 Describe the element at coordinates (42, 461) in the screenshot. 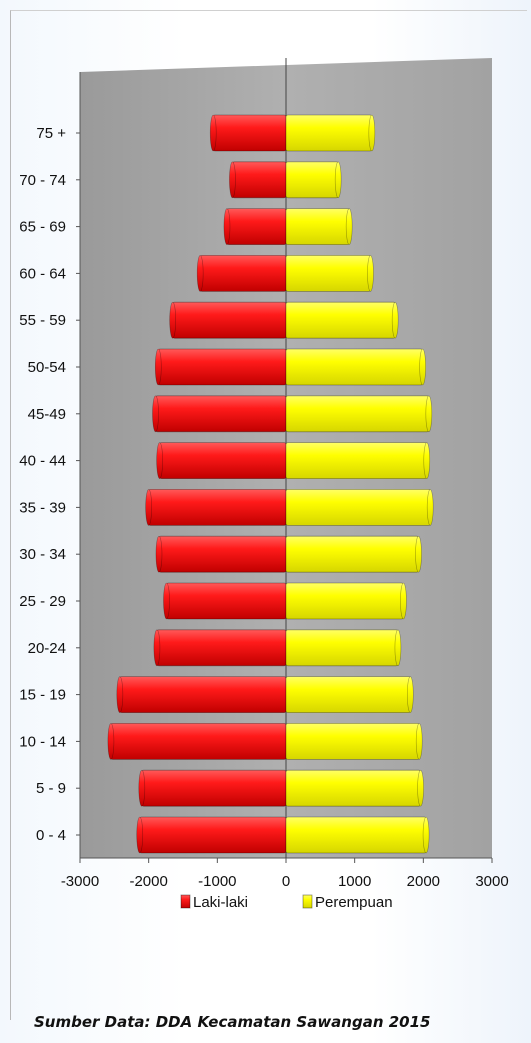

I see `y-tick-label: 40 - 44` at that location.